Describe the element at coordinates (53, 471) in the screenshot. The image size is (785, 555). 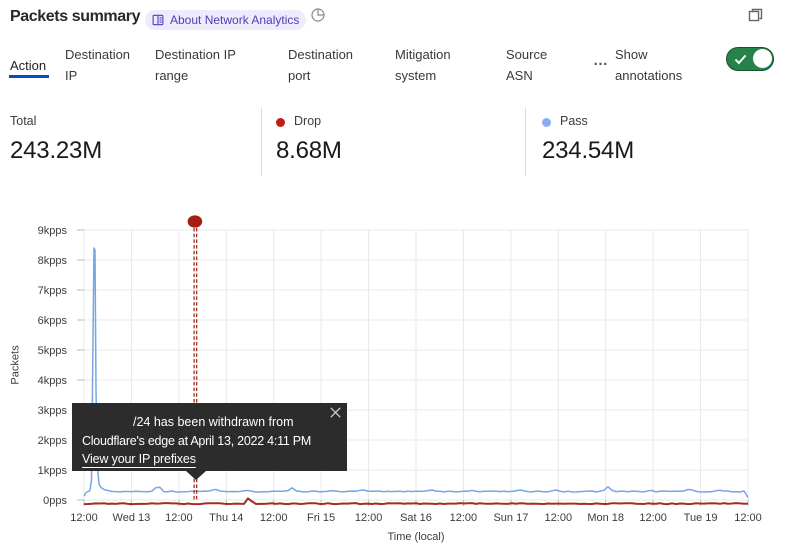
I see `svg-text: 1kpps` at that location.